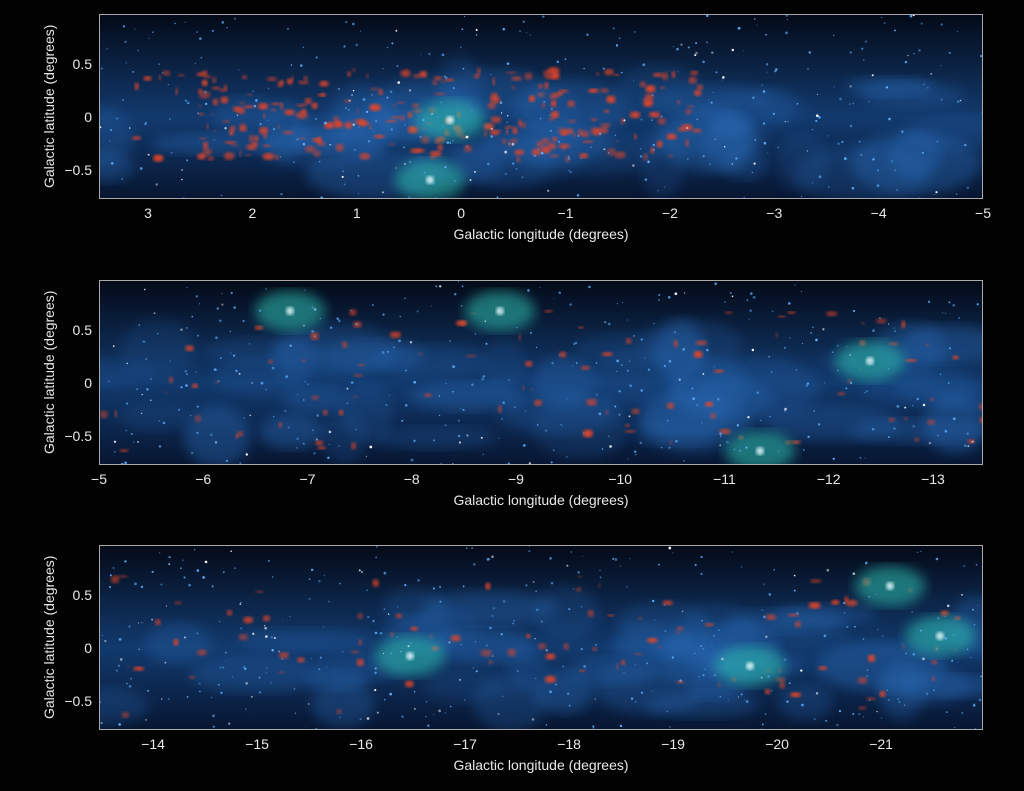  I want to click on x-tick-label: −16, so click(361, 744).